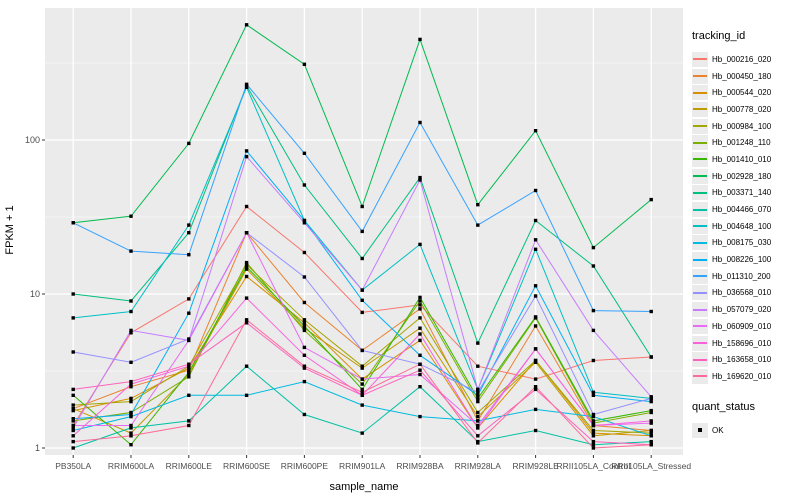 This screenshot has height=500, width=800. What do you see at coordinates (746, 176) in the screenshot?
I see `legend-item: Hb_002928_180` at bounding box center [746, 176].